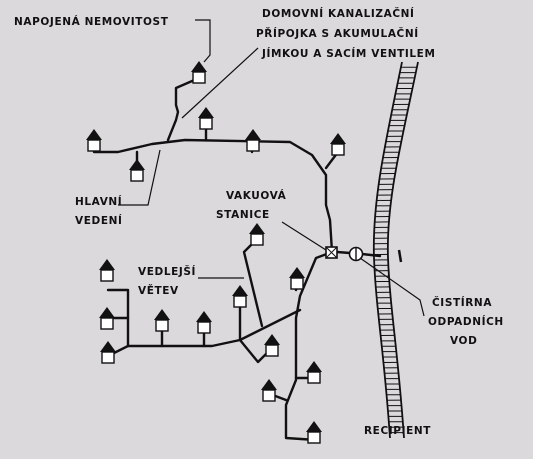 The width and height of the screenshot is (533, 459). Describe the element at coordinates (256, 195) in the screenshot. I see `label-vacuum-station-1: VAKUOVÁ` at that location.